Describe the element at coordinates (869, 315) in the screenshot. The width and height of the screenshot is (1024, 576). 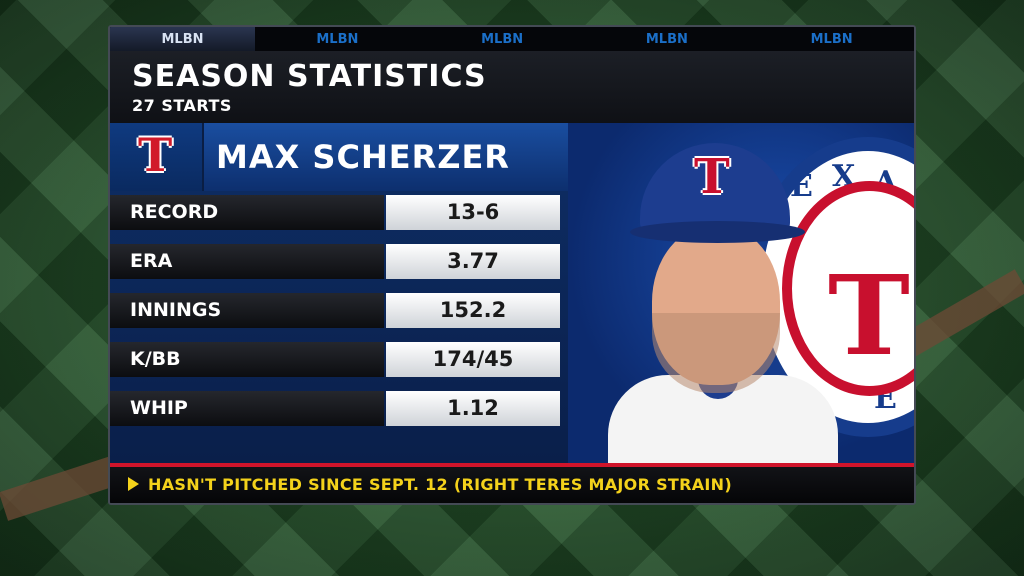
I see `rangers-t-icon: T` at that location.